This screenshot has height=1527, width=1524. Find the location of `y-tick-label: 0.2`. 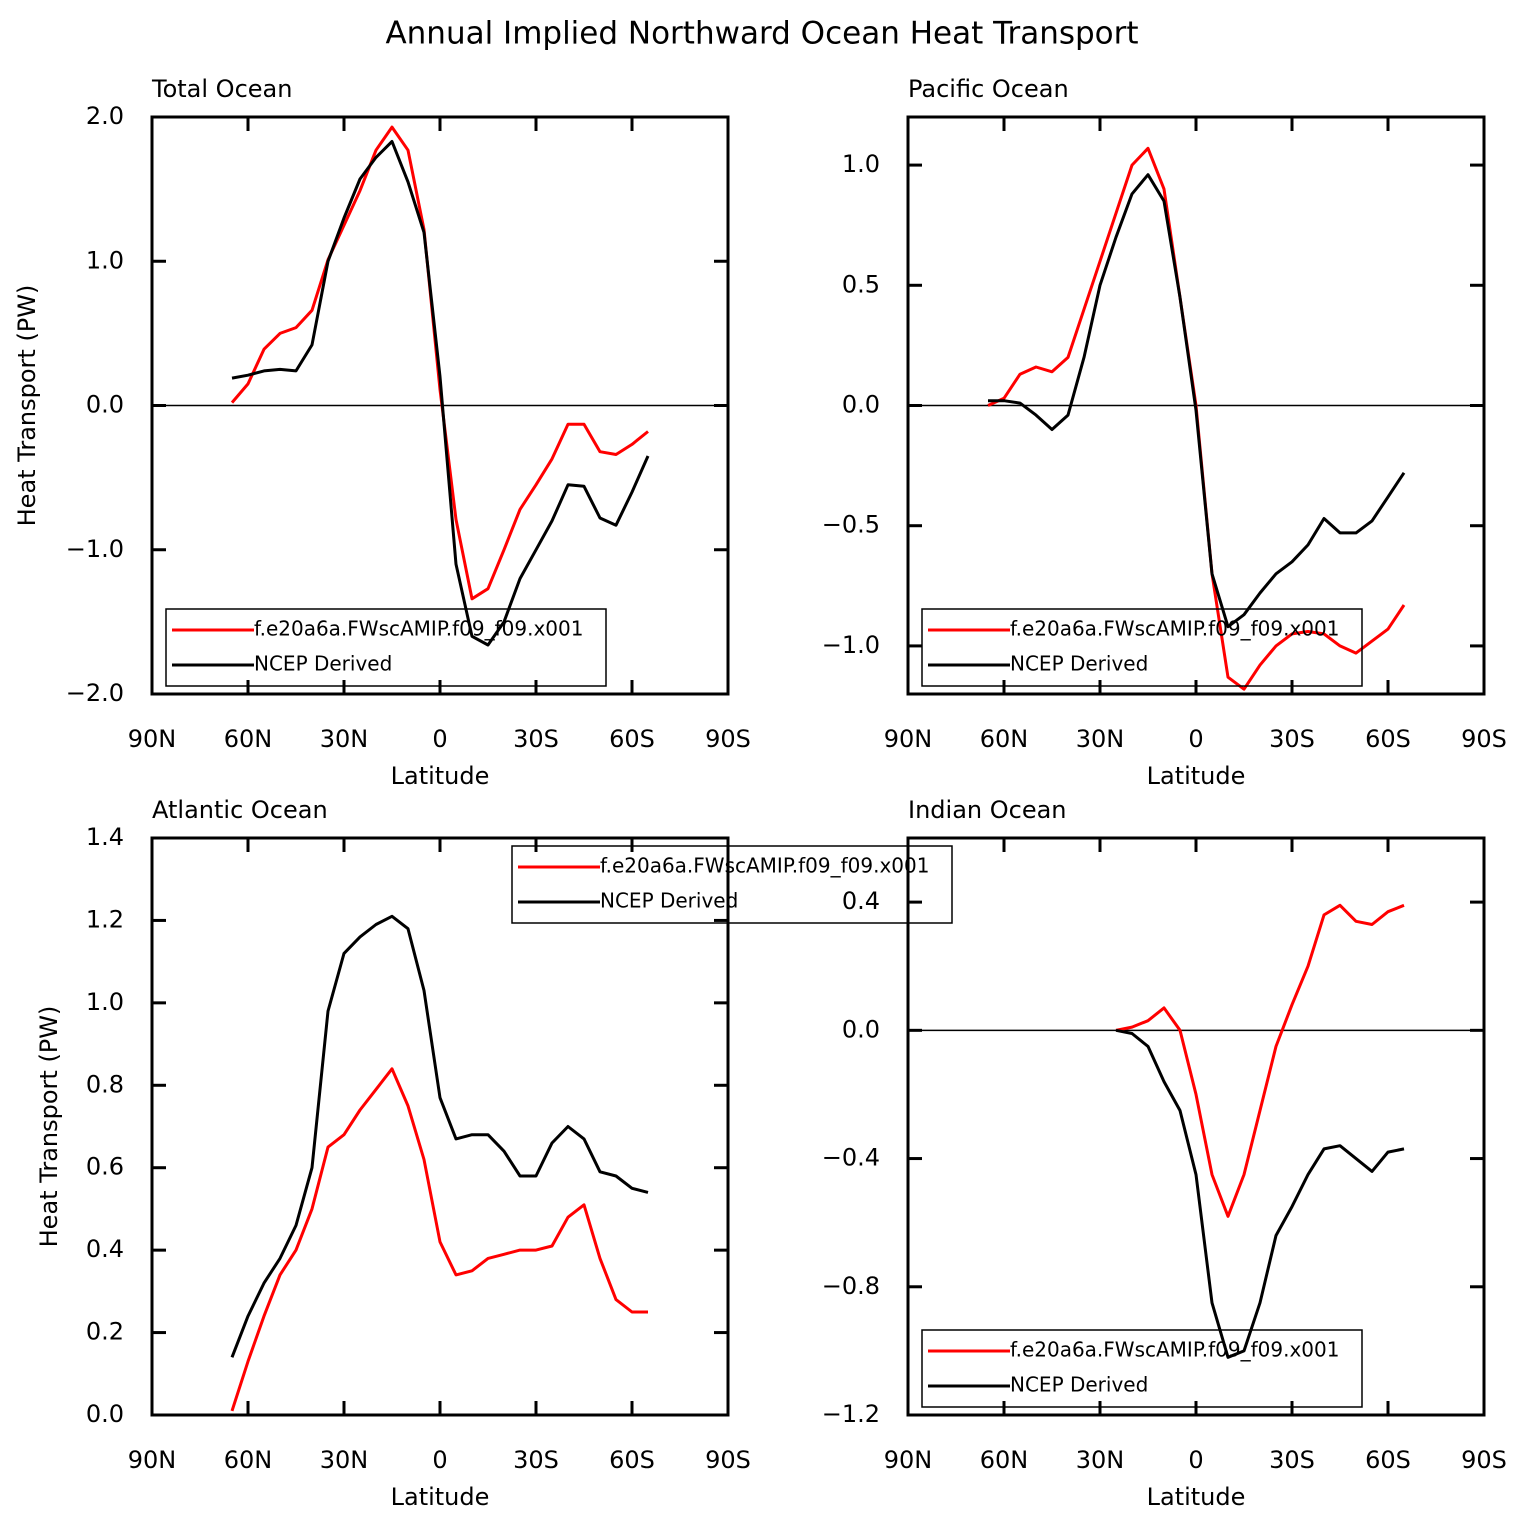

y-tick-label: 0.2 is located at coordinates (105, 1332).